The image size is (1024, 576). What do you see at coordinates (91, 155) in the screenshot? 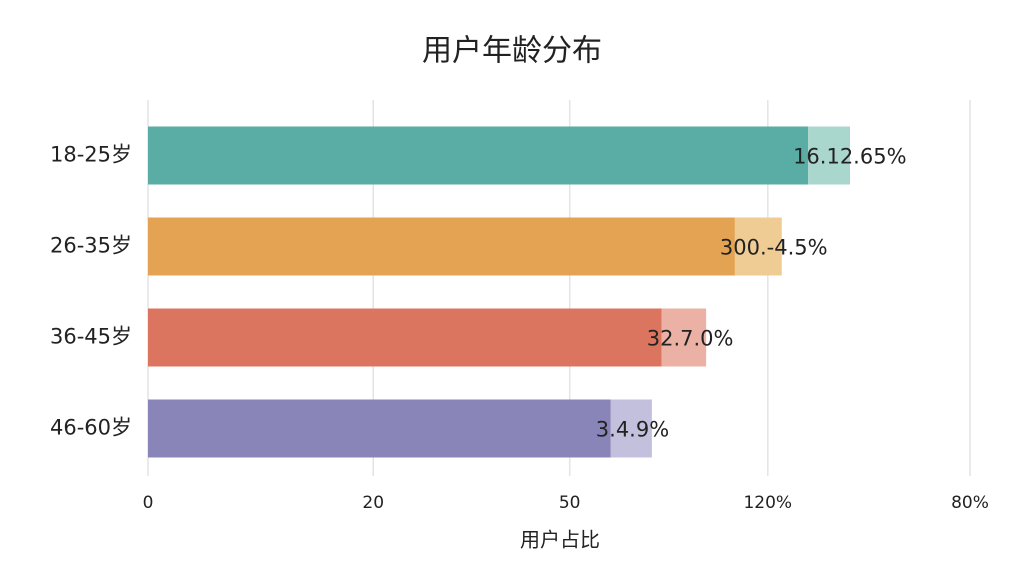
I see `y-tick-label: 18-25岁` at bounding box center [91, 155].